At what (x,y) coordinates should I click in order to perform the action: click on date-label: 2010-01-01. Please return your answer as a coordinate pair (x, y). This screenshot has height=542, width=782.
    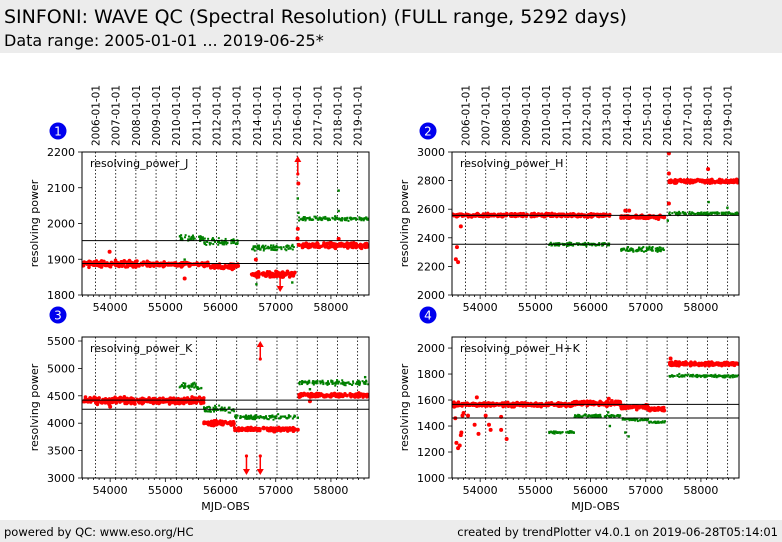
    Looking at the image, I should click on (547, 115).